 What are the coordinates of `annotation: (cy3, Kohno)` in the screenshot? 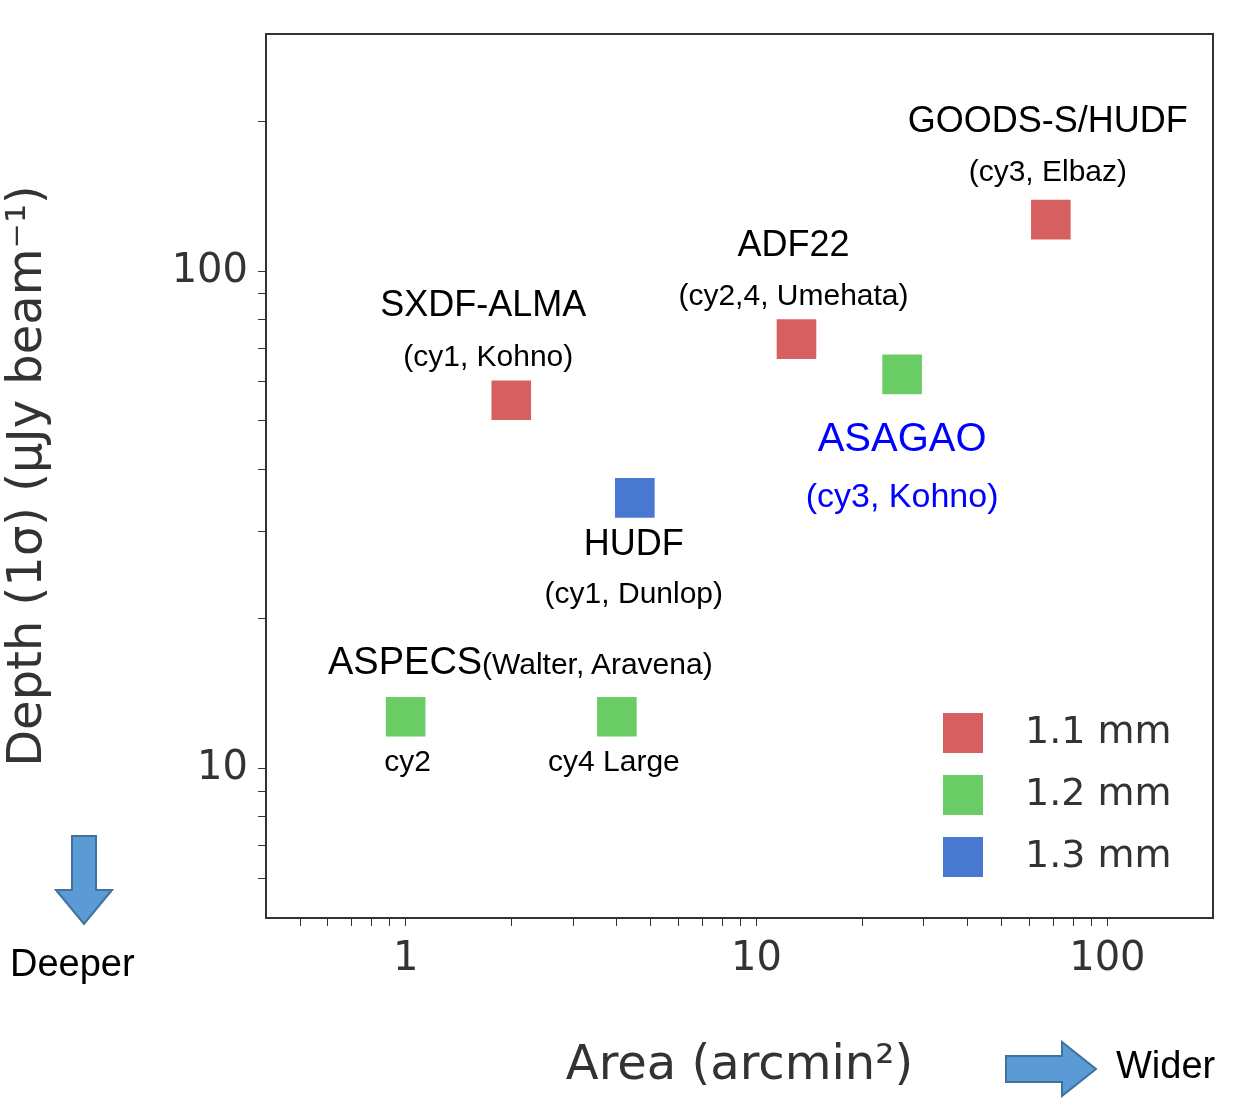 It's located at (902, 494).